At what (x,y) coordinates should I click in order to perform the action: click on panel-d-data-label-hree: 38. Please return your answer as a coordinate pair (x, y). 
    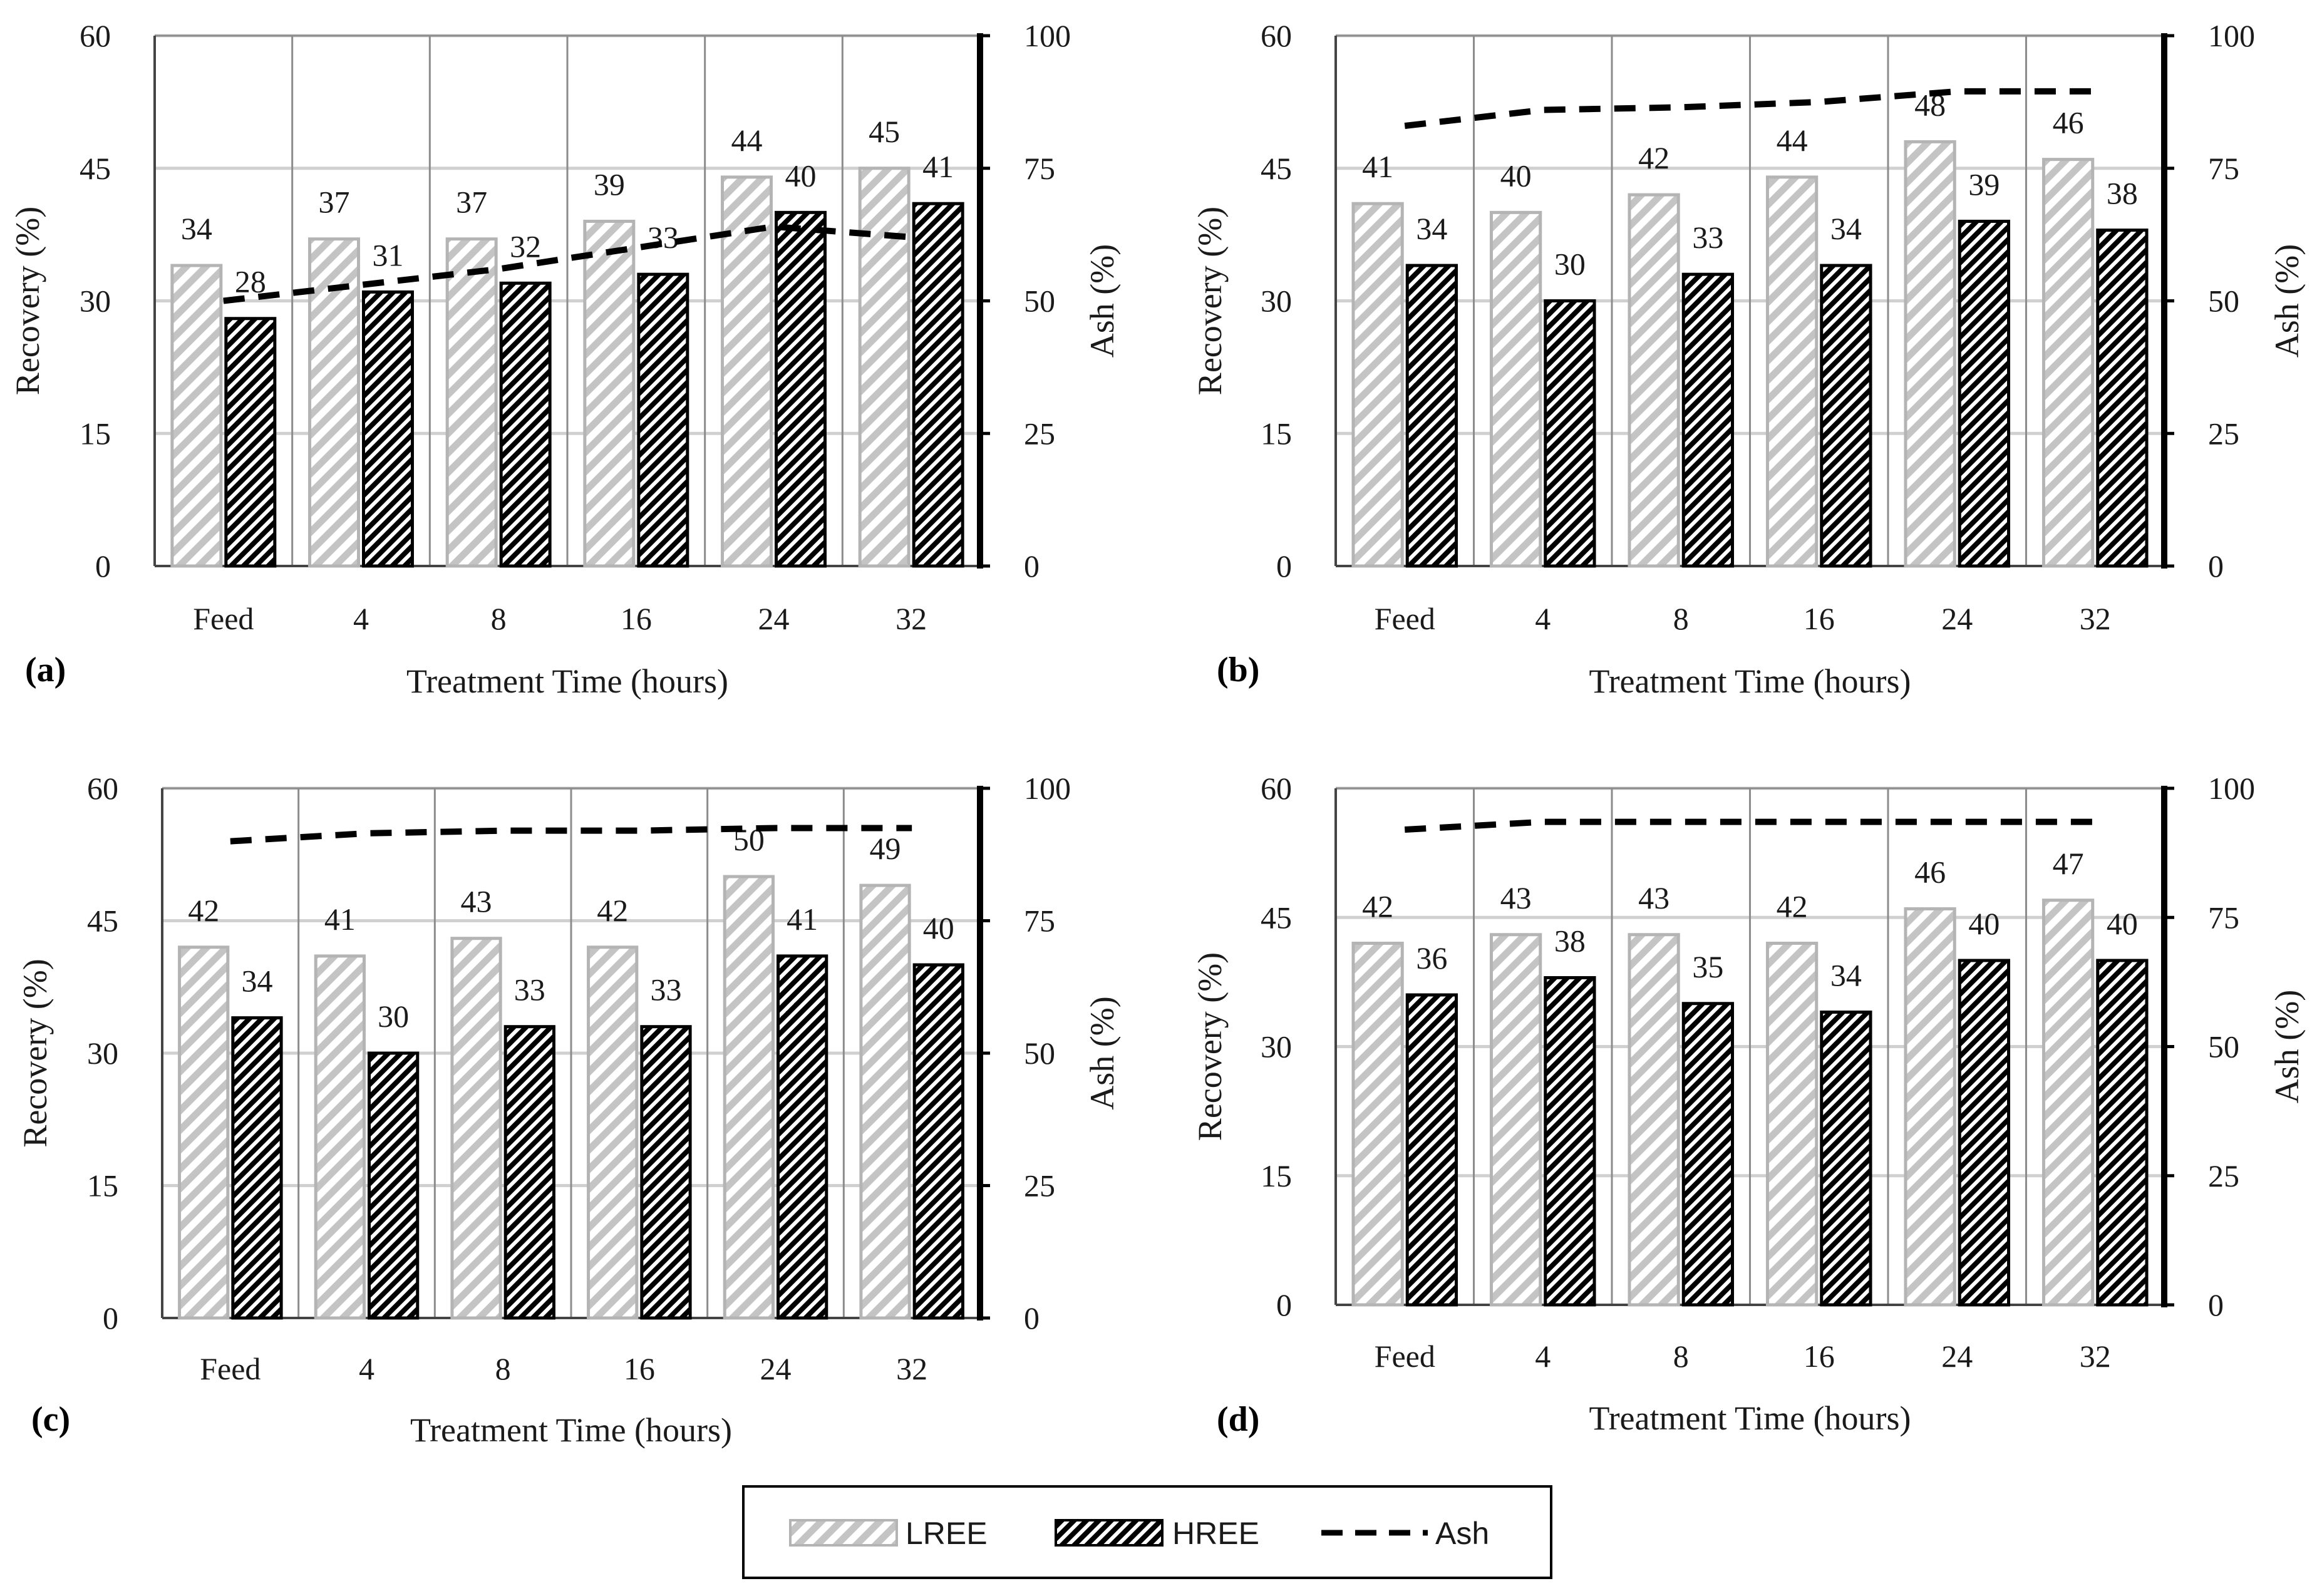
    Looking at the image, I should click on (1570, 941).